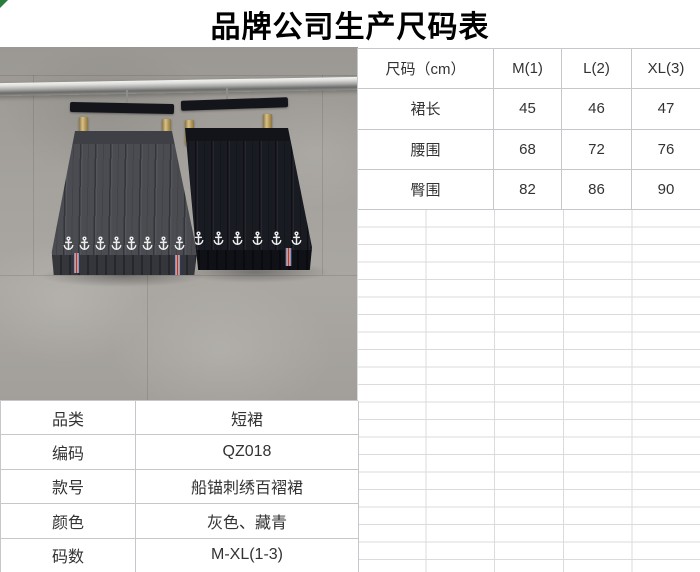 The height and width of the screenshot is (572, 700). I want to click on info-label: 码数, so click(68, 555).